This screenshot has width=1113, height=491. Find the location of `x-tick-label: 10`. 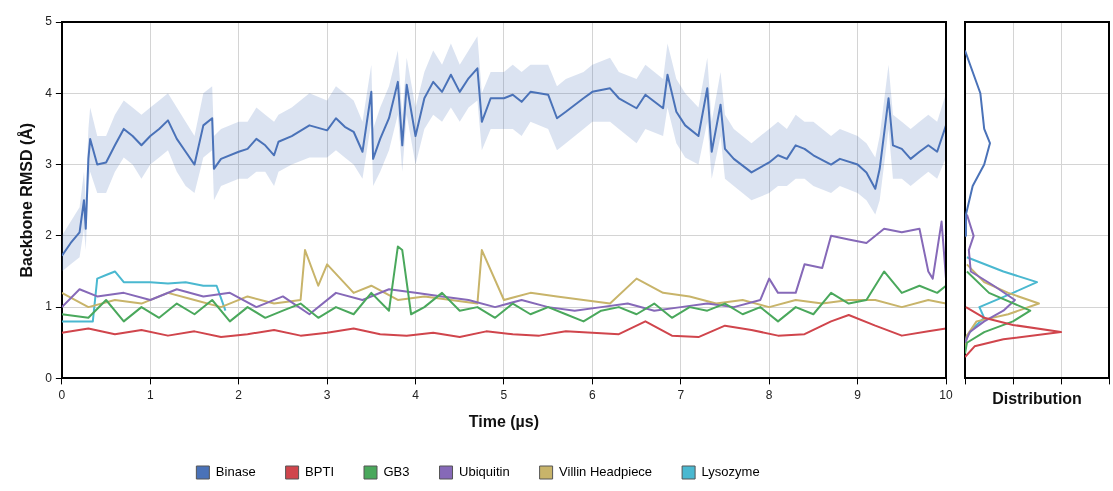

x-tick-label: 10 is located at coordinates (946, 394).